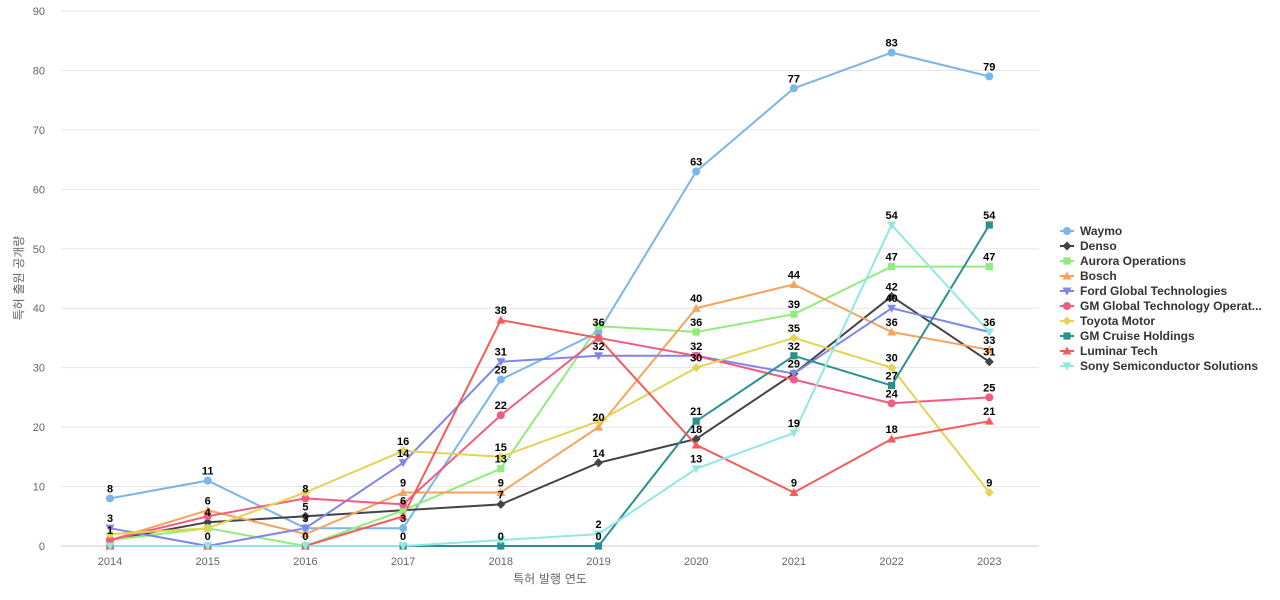  Describe the element at coordinates (1123, 261) in the screenshot. I see `legend-item: Aurora Operations` at that location.